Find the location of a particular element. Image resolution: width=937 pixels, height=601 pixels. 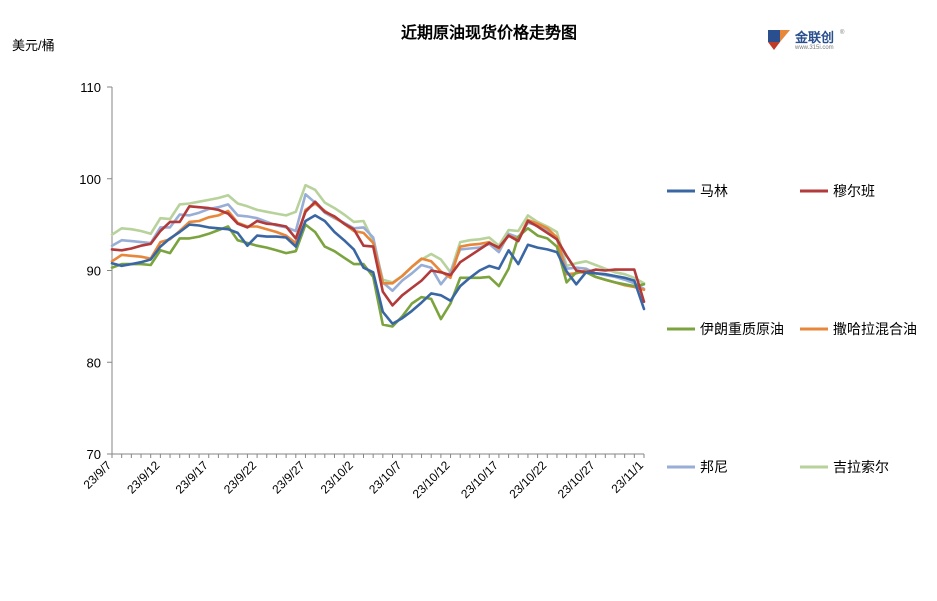

x-tick-label: 23/10/12 is located at coordinates (431, 479).